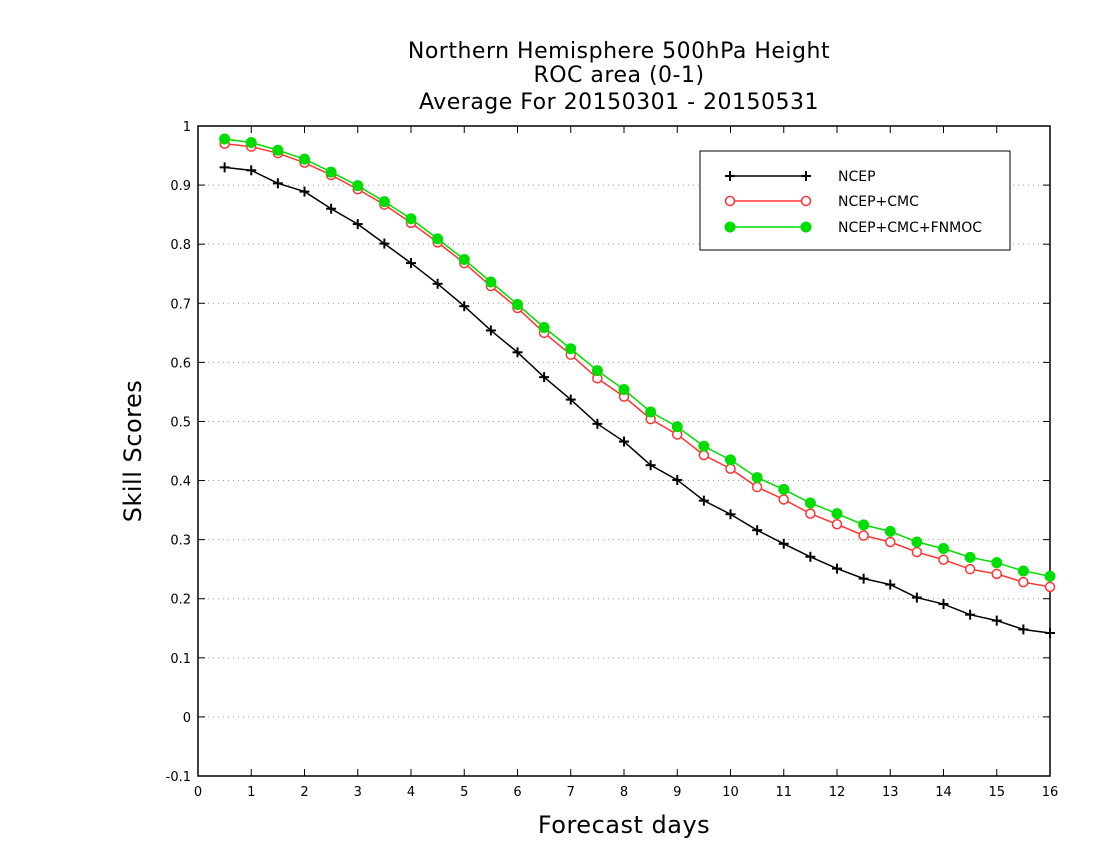  I want to click on x-tick-label: 0, so click(198, 792).